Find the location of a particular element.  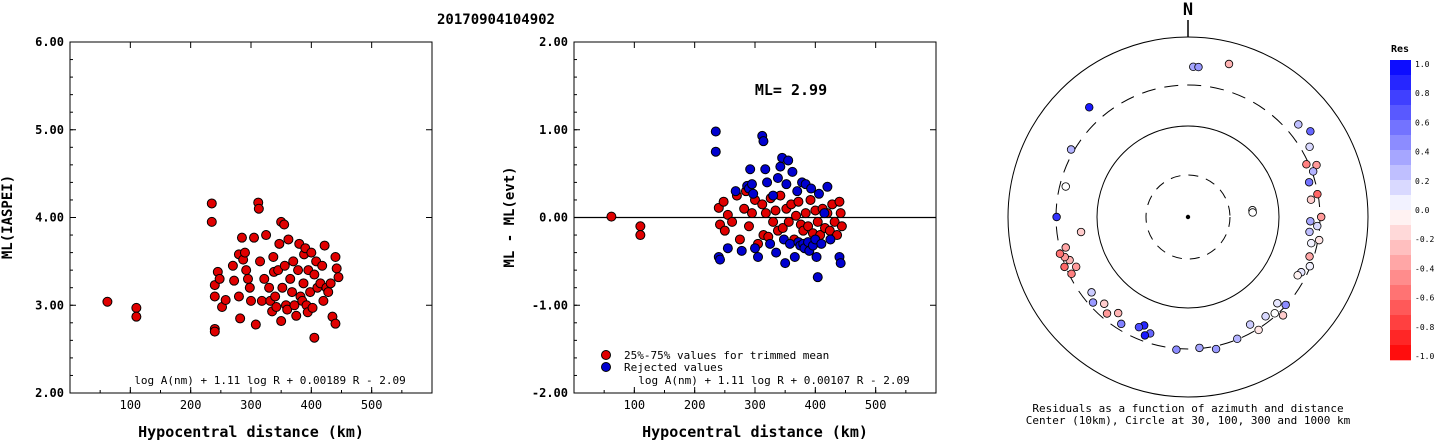

y-tick-label: 5.00 is located at coordinates (49, 130).